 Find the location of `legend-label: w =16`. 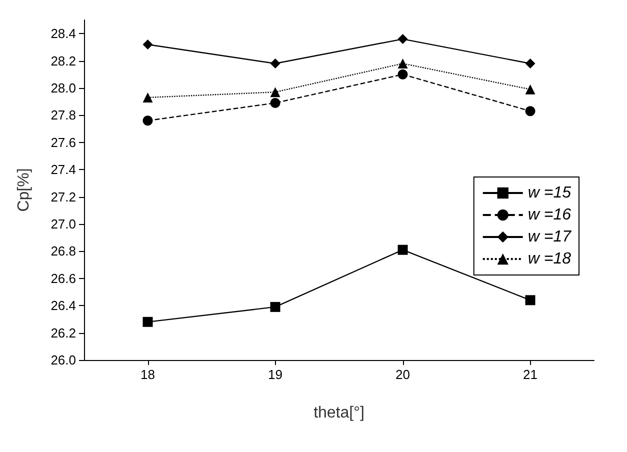

legend-label: w =16 is located at coordinates (550, 215).